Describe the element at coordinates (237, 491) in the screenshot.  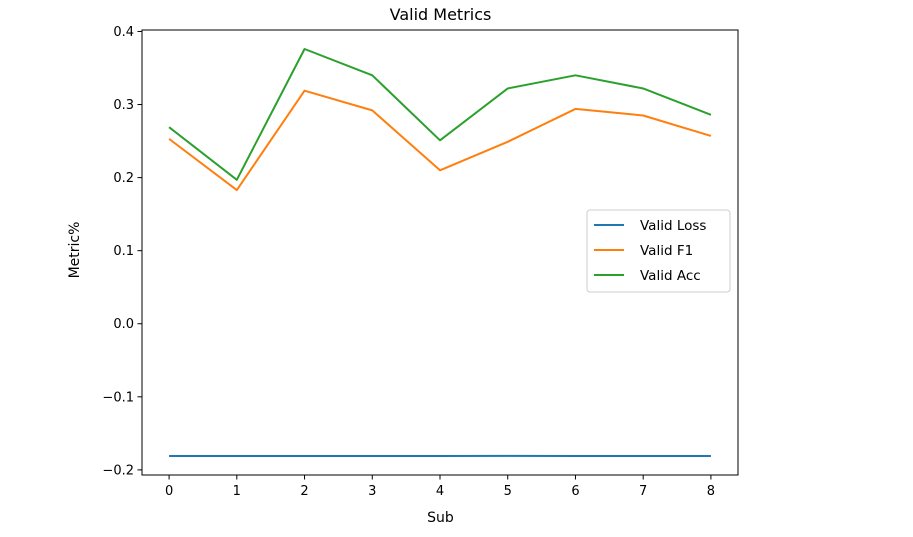
I see `x-tick-label: 1` at that location.